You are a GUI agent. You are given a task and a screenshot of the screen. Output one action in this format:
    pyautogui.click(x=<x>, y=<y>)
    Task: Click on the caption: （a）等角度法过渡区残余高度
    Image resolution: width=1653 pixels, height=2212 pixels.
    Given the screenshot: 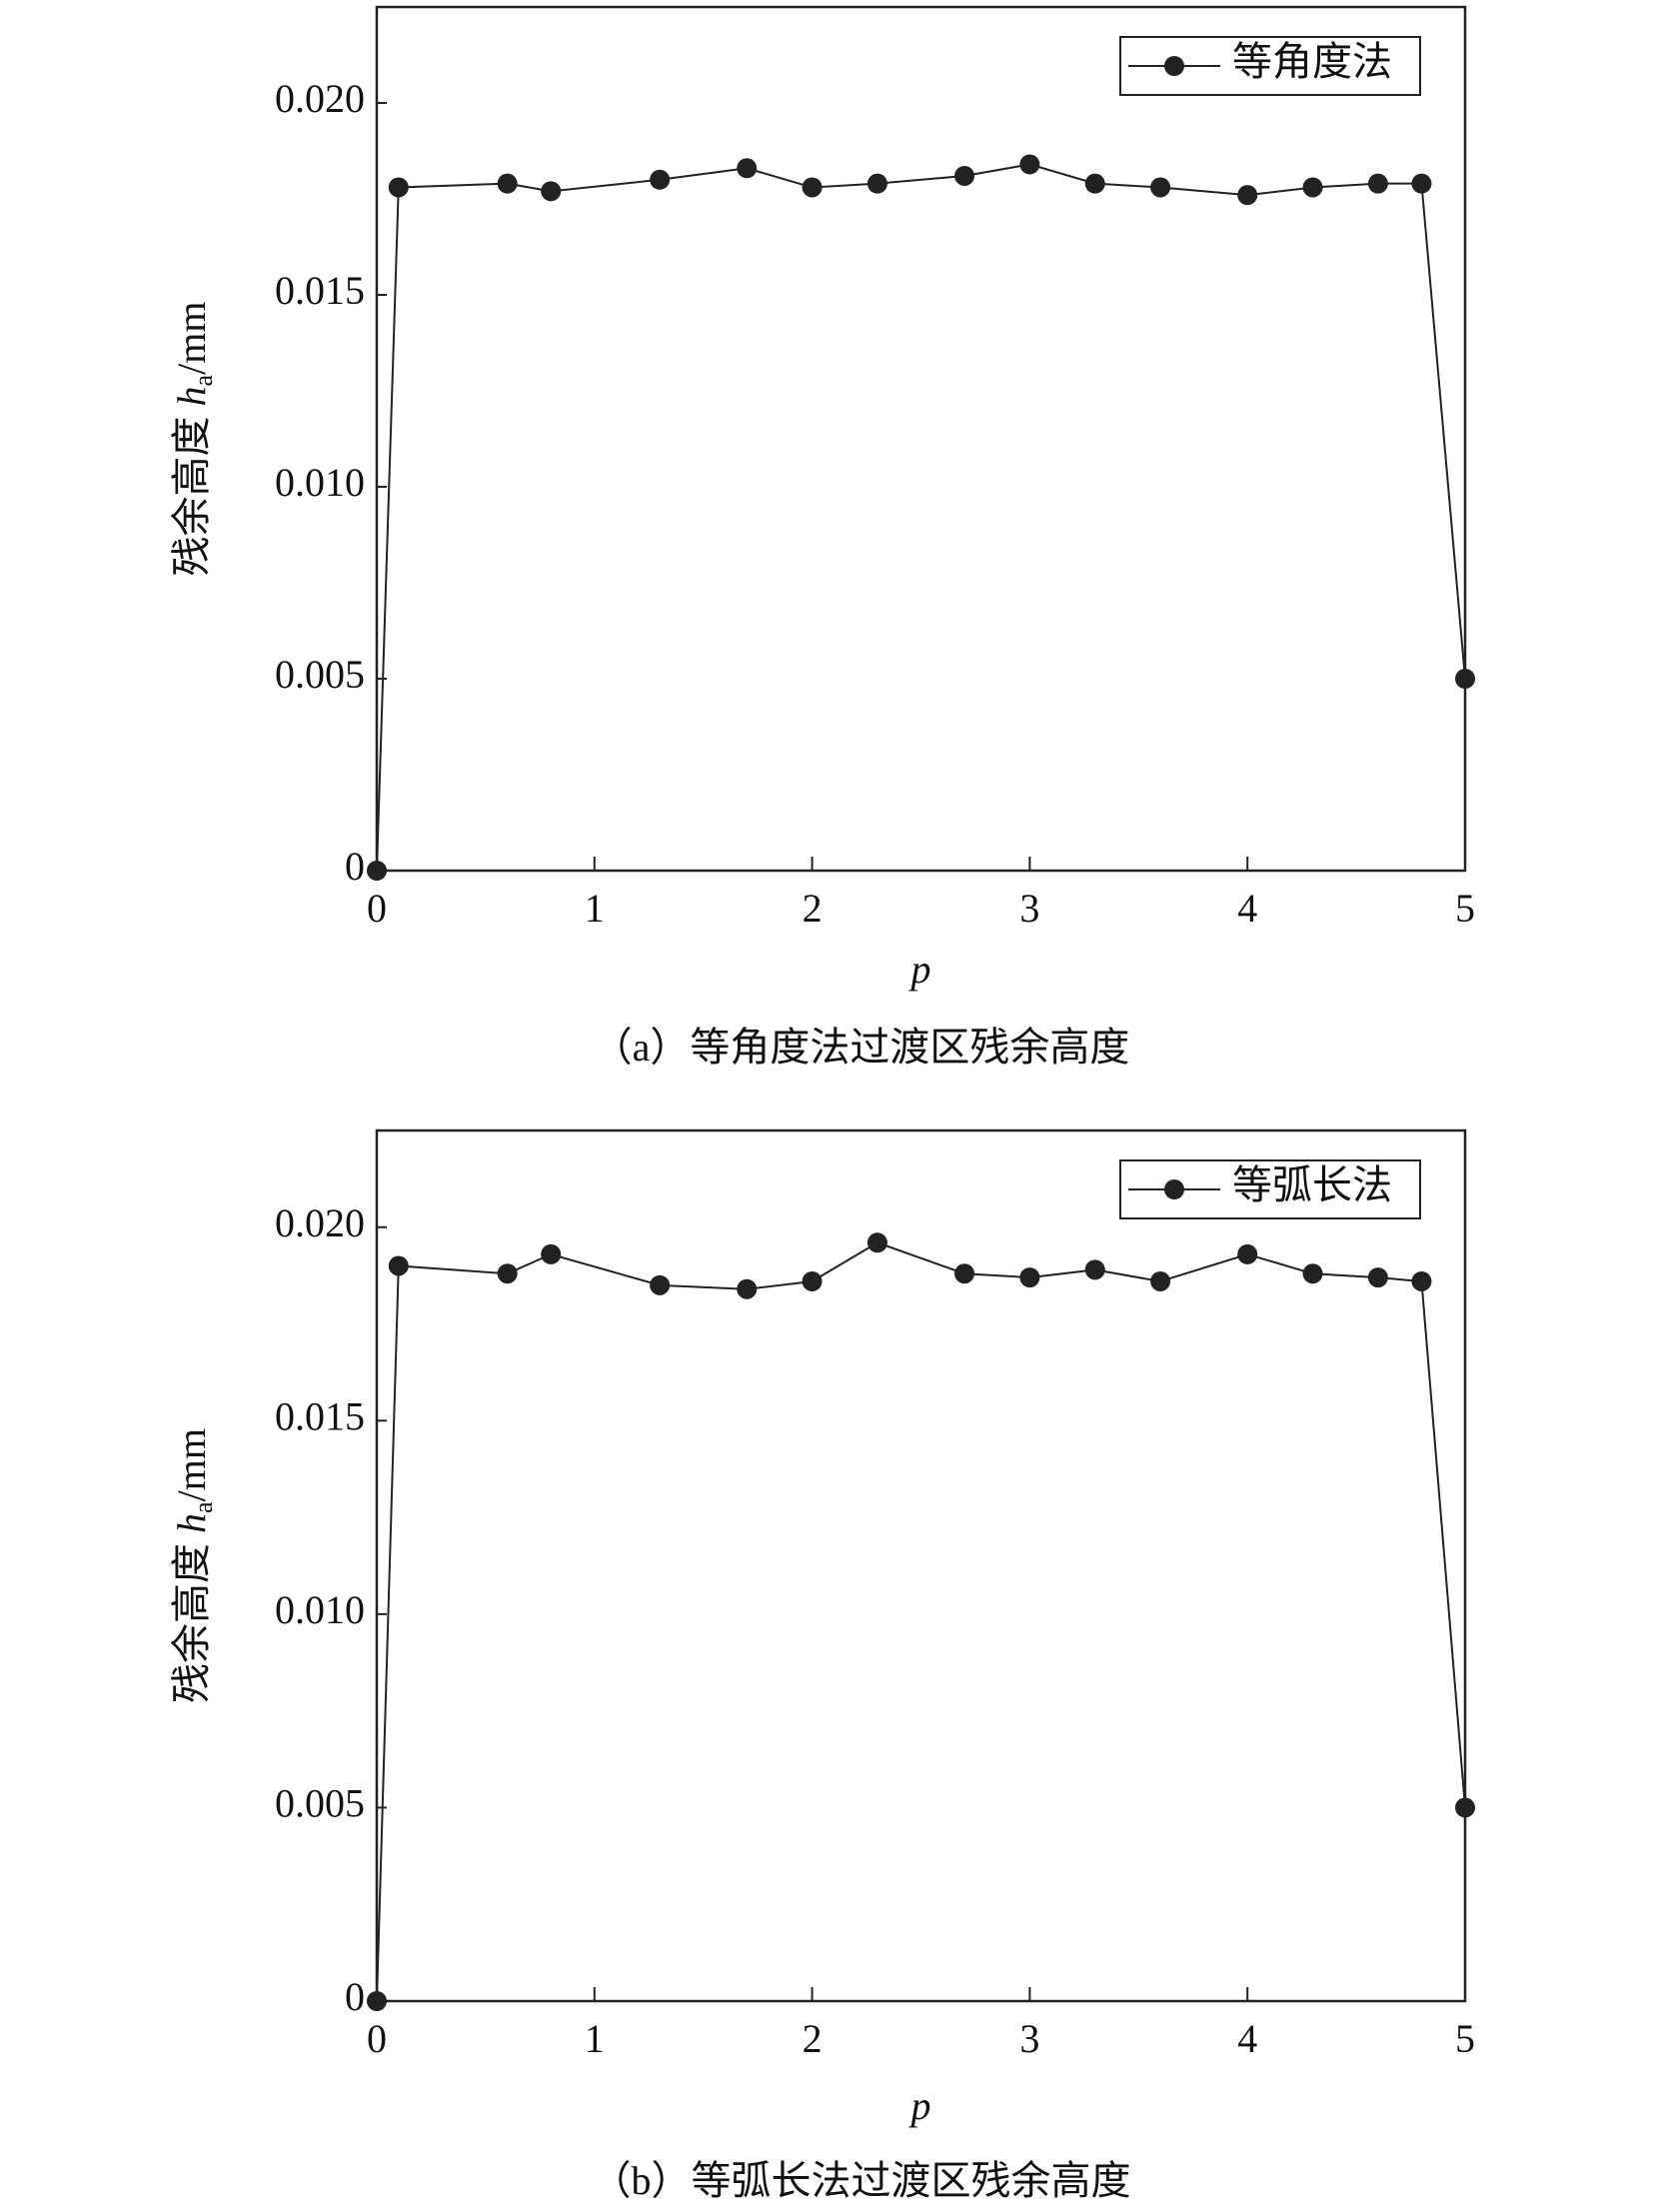 What is the action you would take?
    pyautogui.click(x=862, y=1047)
    